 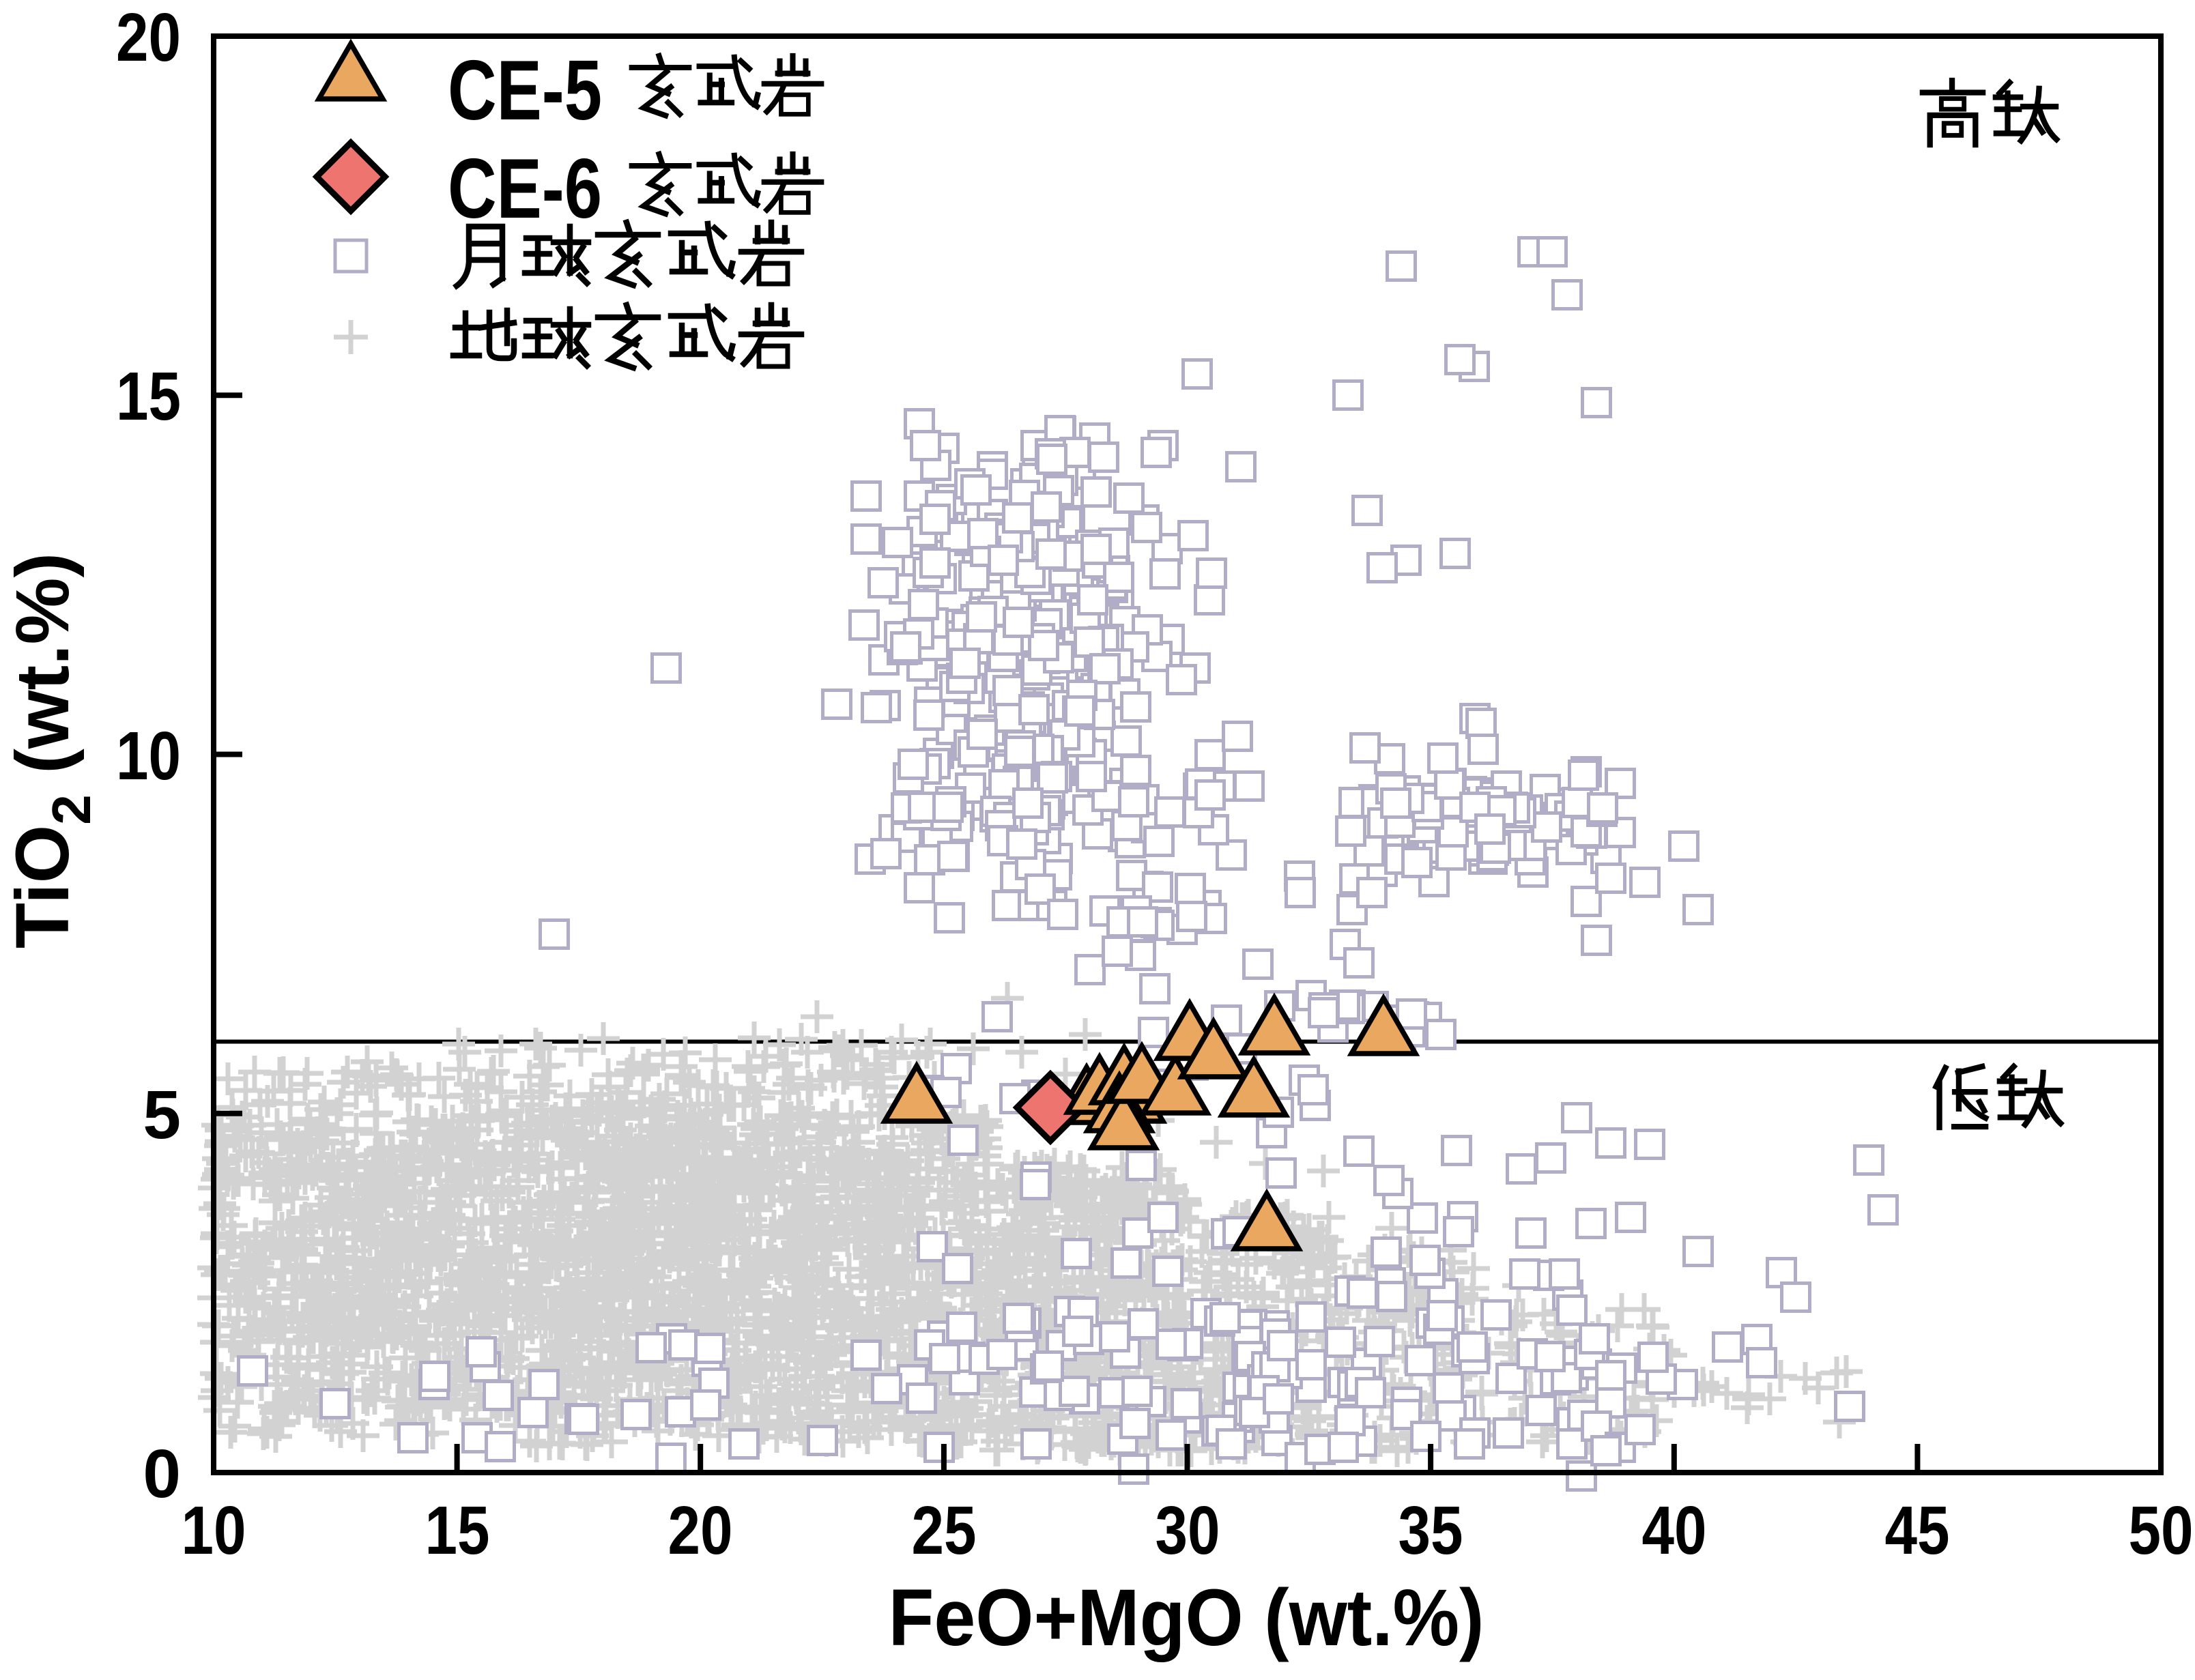 What do you see at coordinates (1675, 1530) in the screenshot?
I see `svg-text: 40` at bounding box center [1675, 1530].